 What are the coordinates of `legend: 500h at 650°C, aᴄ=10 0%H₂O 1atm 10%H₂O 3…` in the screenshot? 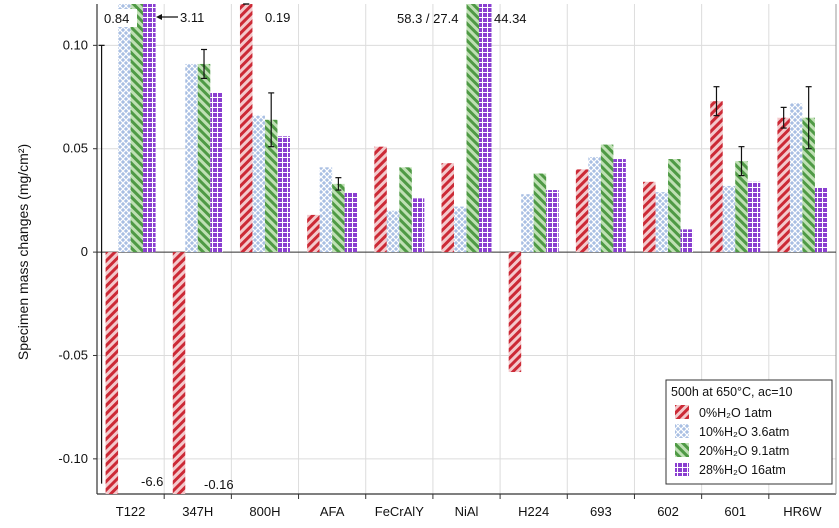 It's located at (749, 432).